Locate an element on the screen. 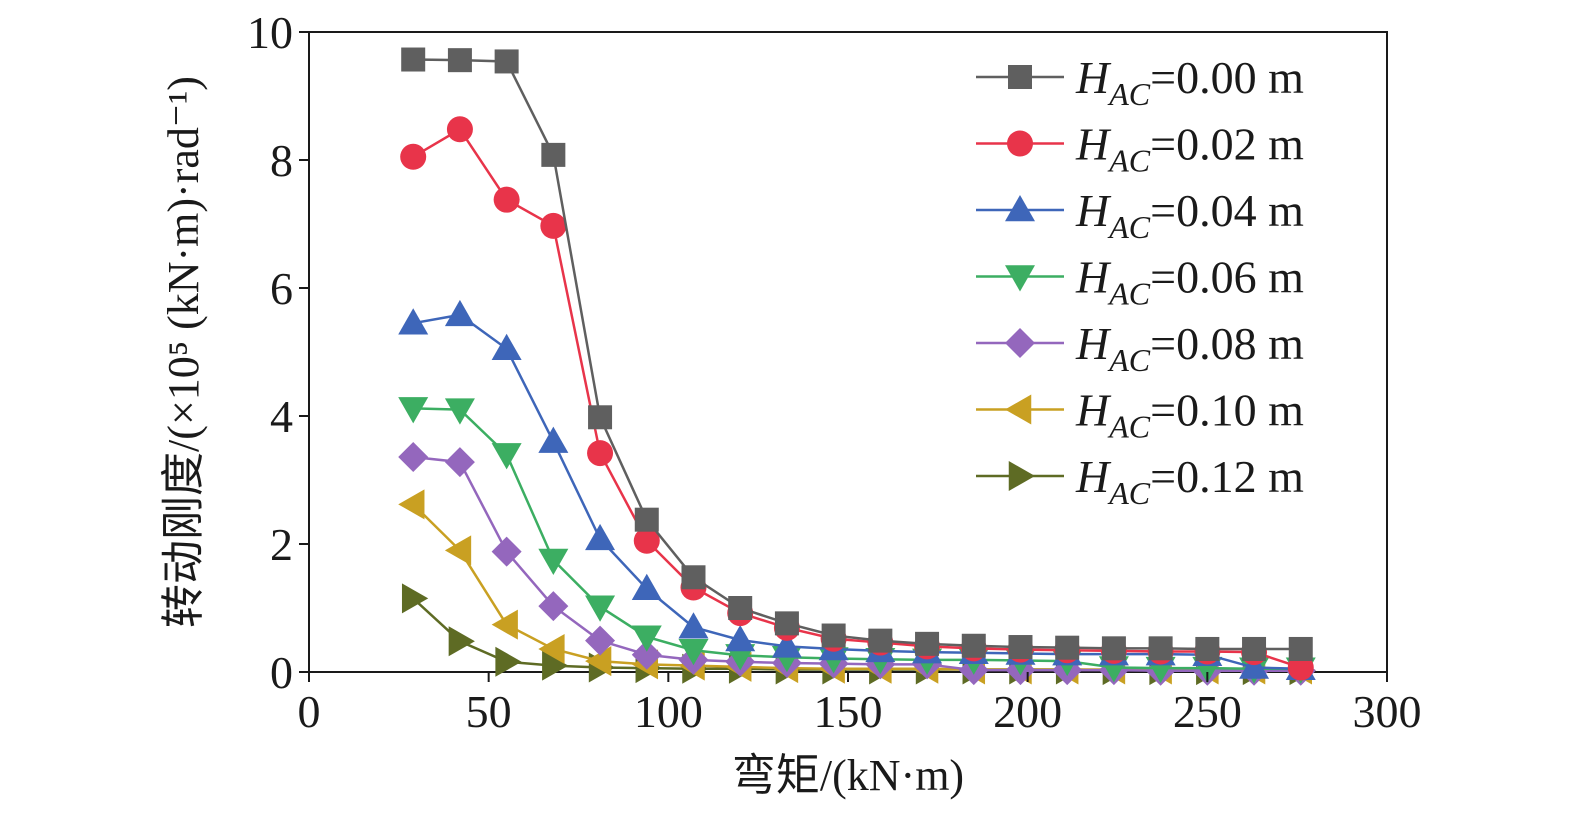 The image size is (1575, 814). y-axis-title: 转动刚度/(×10⁵ (kN·m)·rad⁻¹) is located at coordinates (183, 352).